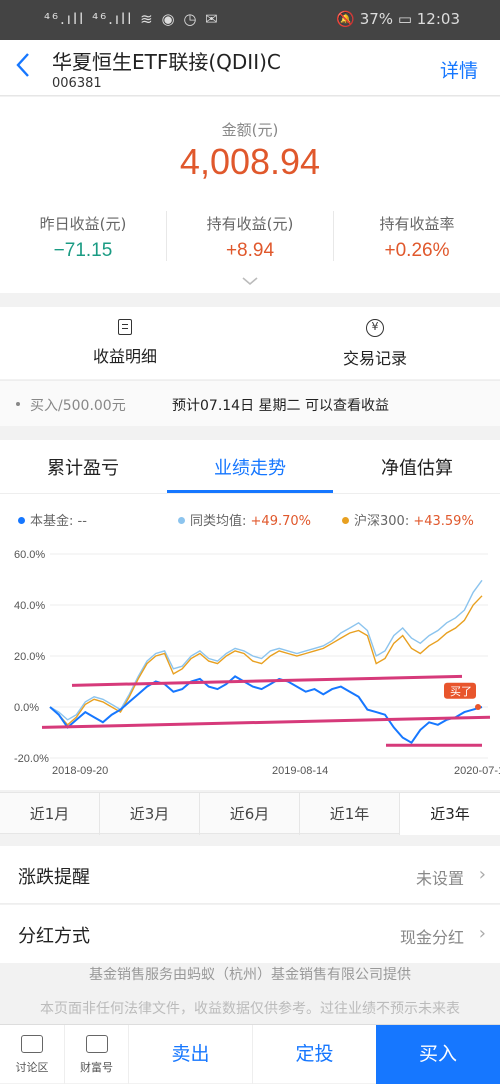 The image size is (500, 1084). Describe the element at coordinates (439, 878) in the screenshot. I see `setting-value: 未设置` at that location.